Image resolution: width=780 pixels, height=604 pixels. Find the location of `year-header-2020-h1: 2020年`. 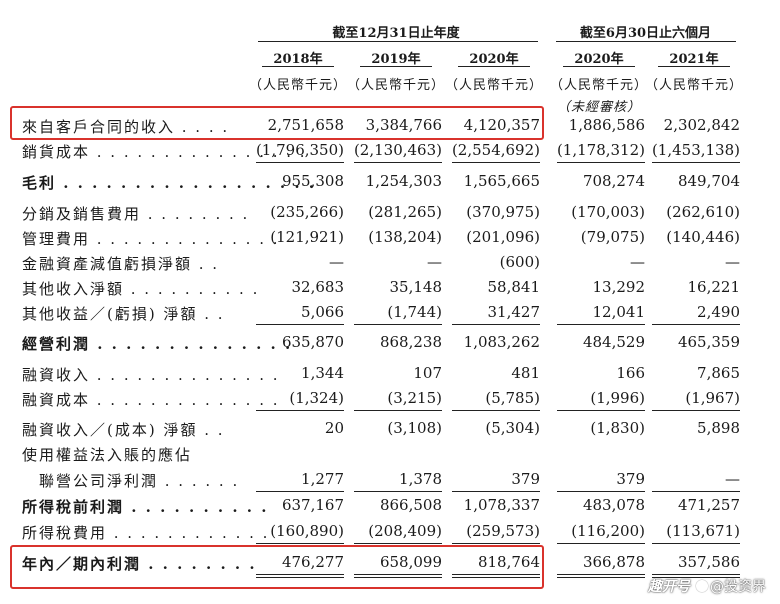

year-header-2020-h1: 2020年 is located at coordinates (599, 59).